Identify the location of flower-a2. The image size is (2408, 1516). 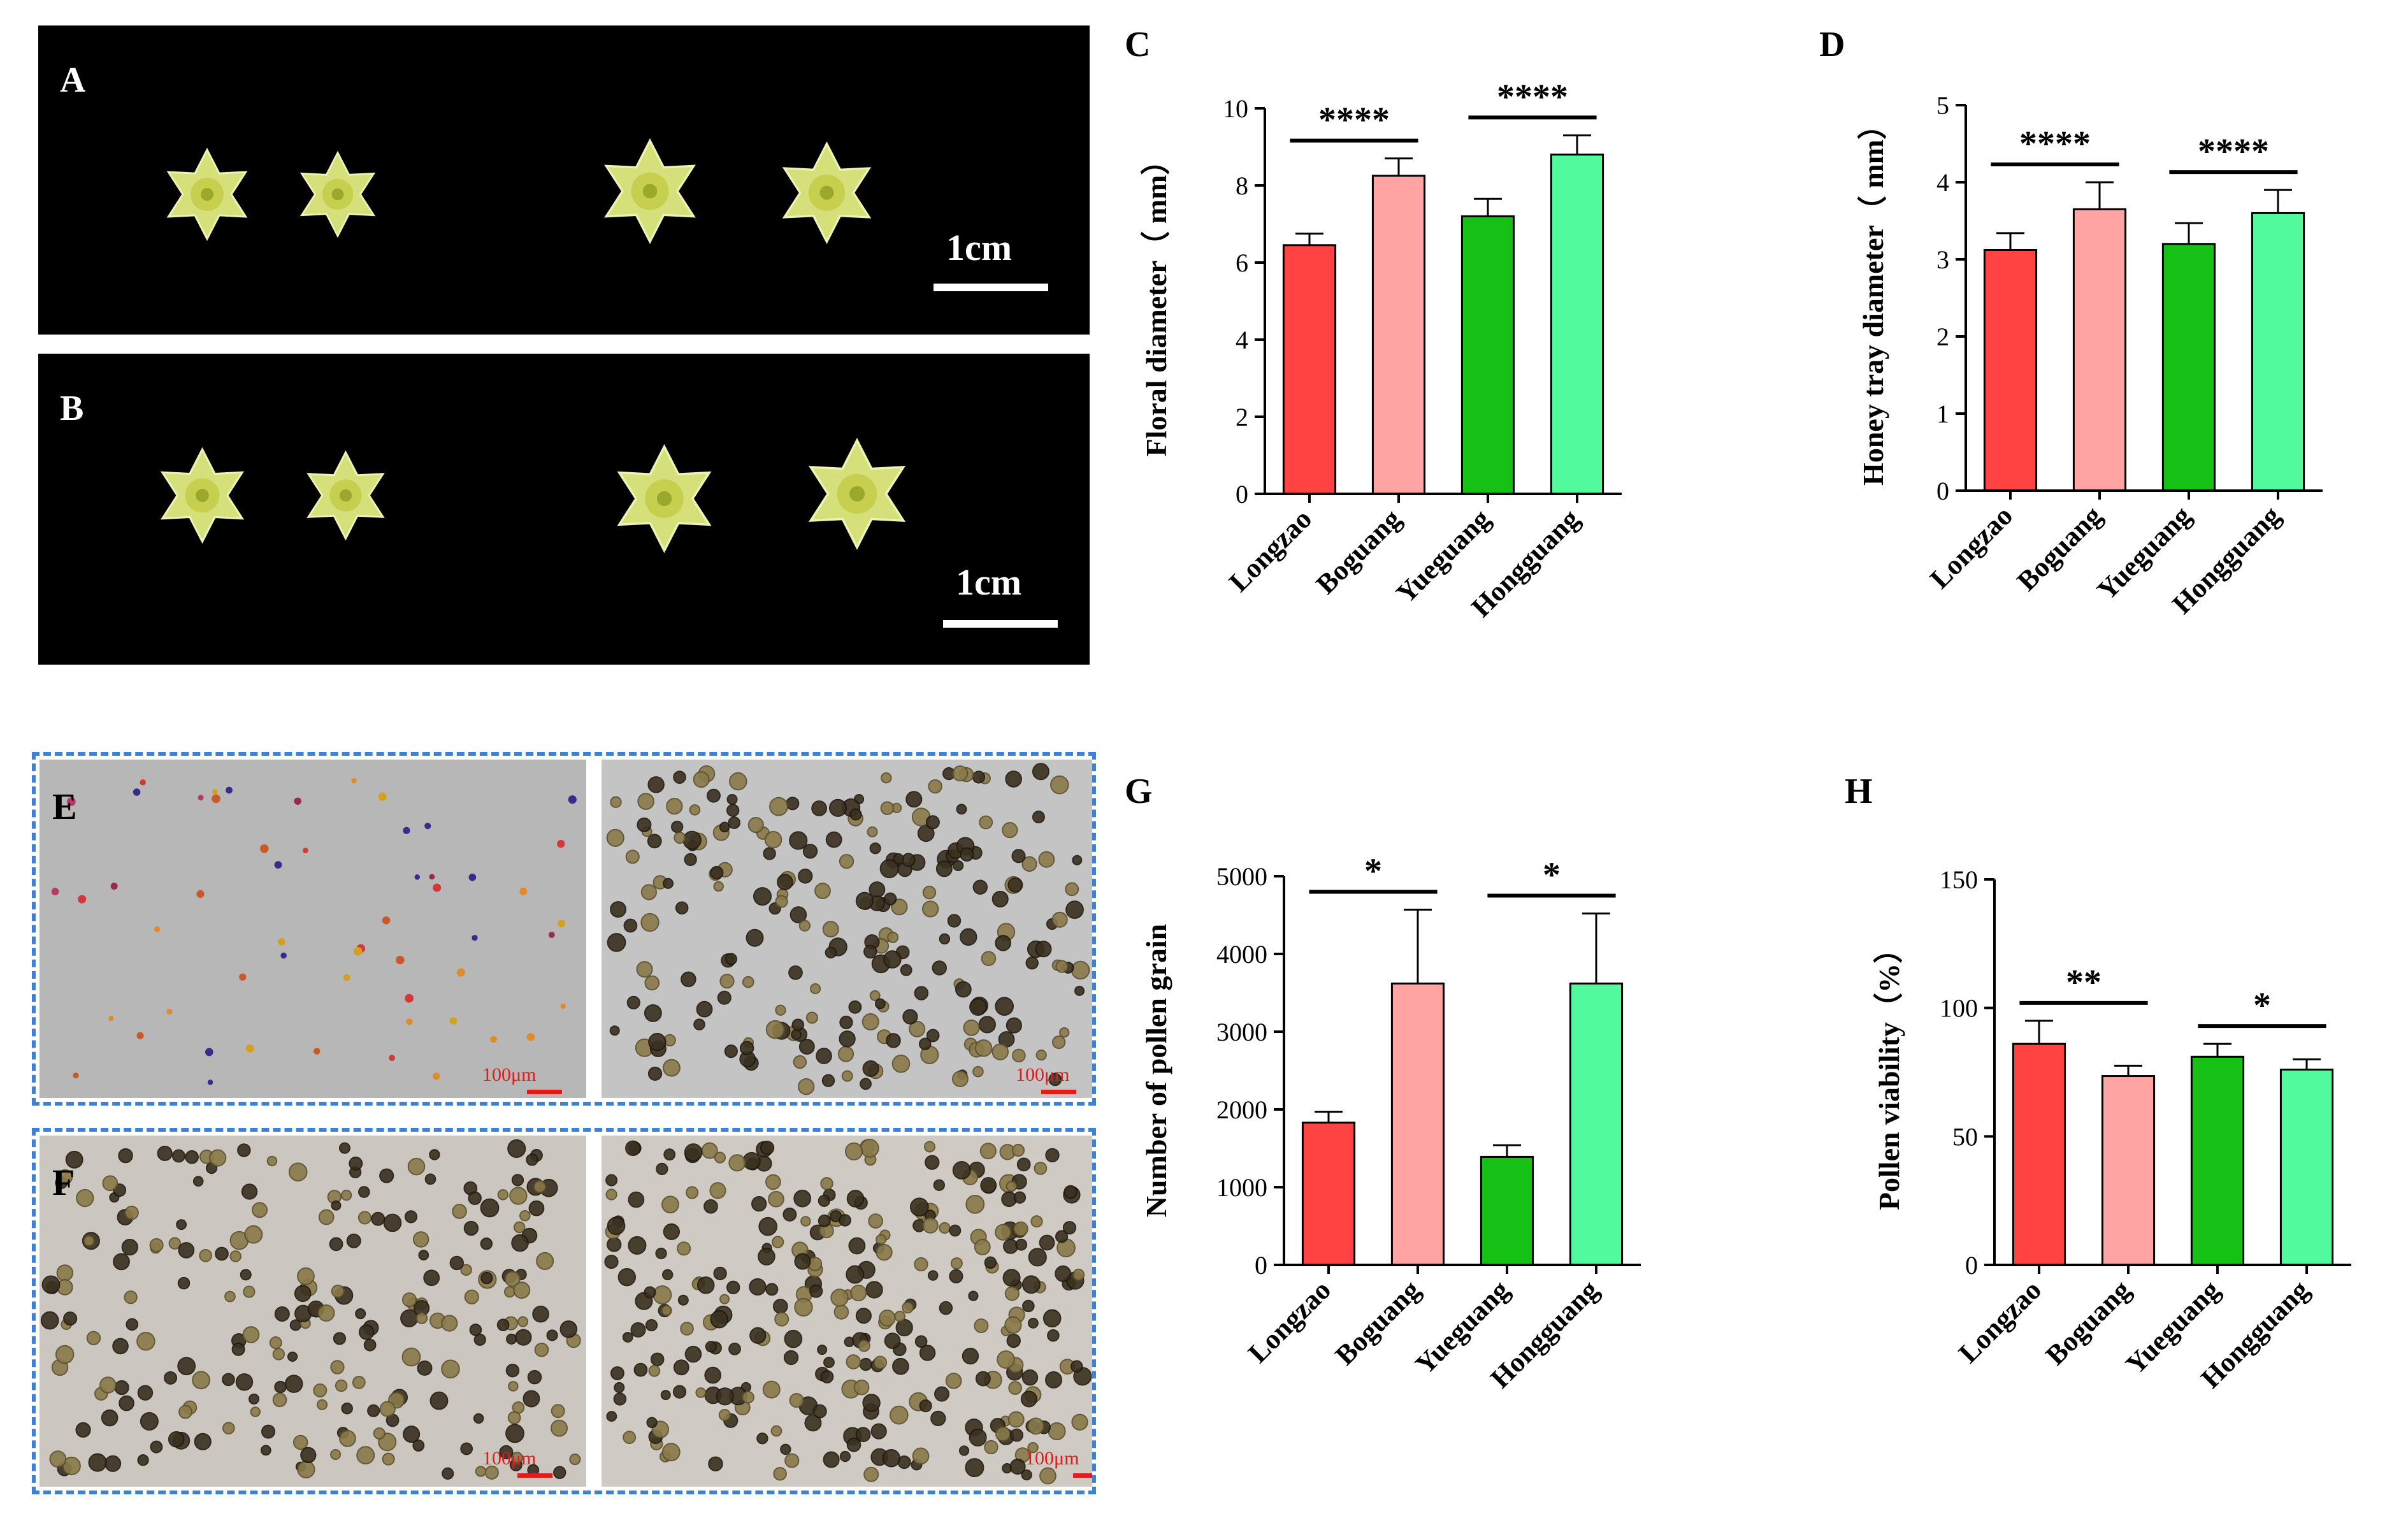
(338, 194).